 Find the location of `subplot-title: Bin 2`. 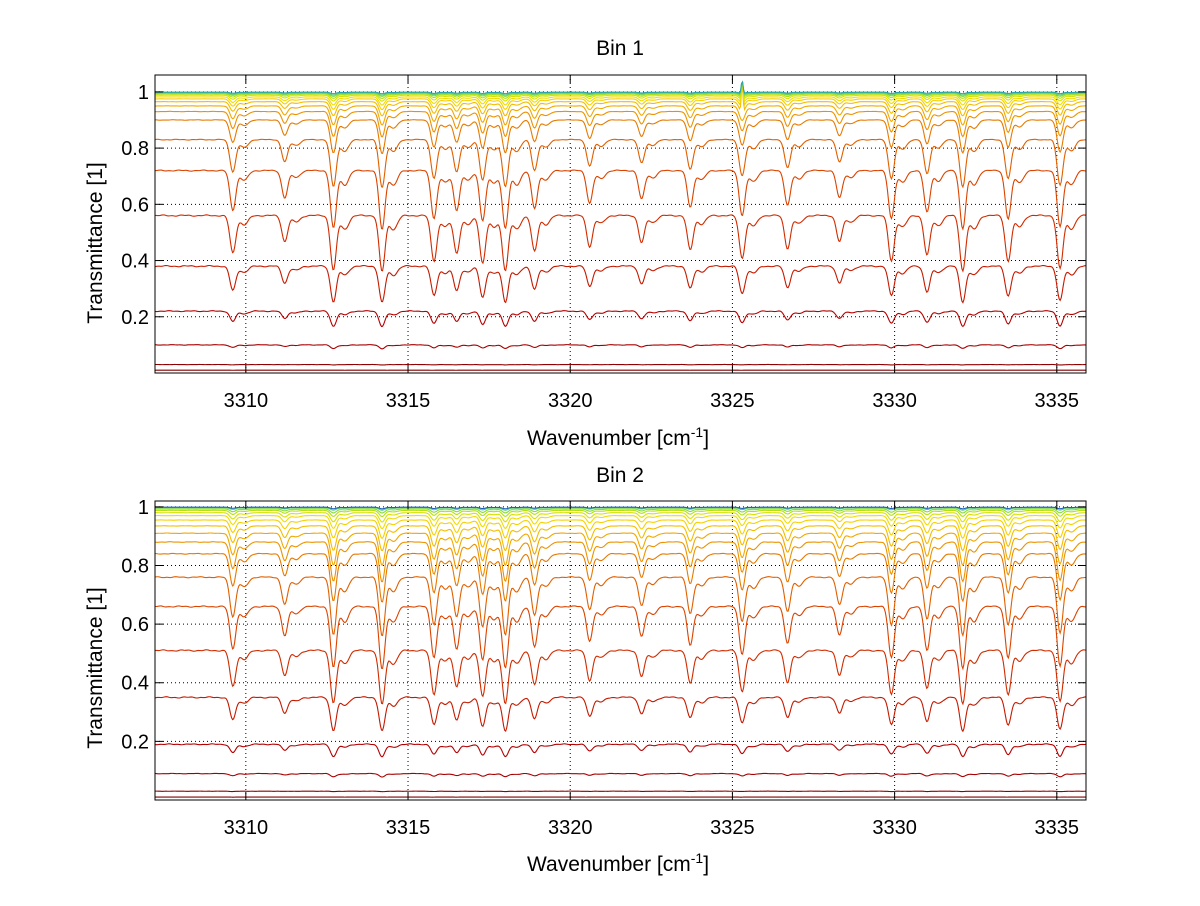

subplot-title: Bin 2 is located at coordinates (620, 475).